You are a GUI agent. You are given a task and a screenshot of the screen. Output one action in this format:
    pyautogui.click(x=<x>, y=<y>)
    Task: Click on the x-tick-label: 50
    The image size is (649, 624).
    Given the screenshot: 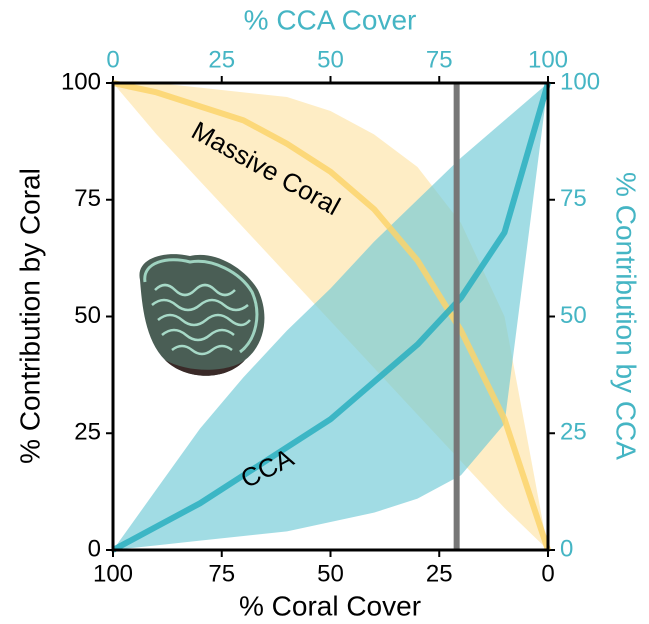 What is the action you would take?
    pyautogui.click(x=330, y=573)
    